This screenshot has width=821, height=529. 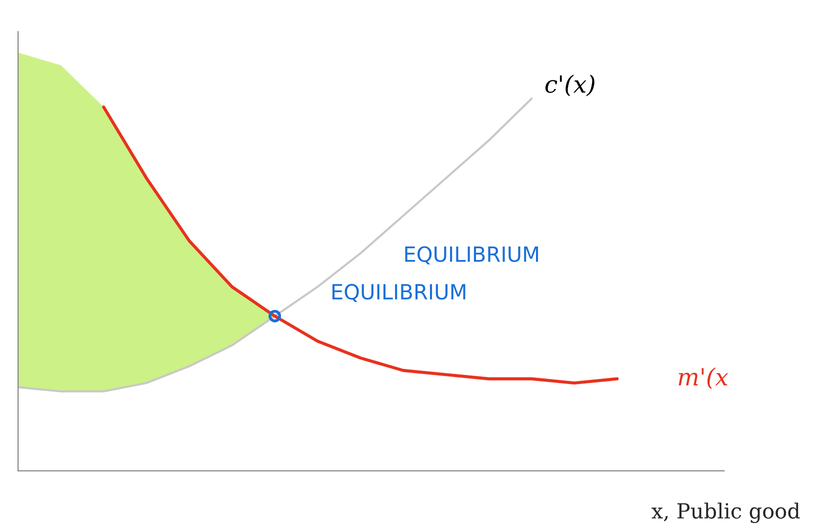 I want to click on series-label: c'(x), so click(x=569, y=85).